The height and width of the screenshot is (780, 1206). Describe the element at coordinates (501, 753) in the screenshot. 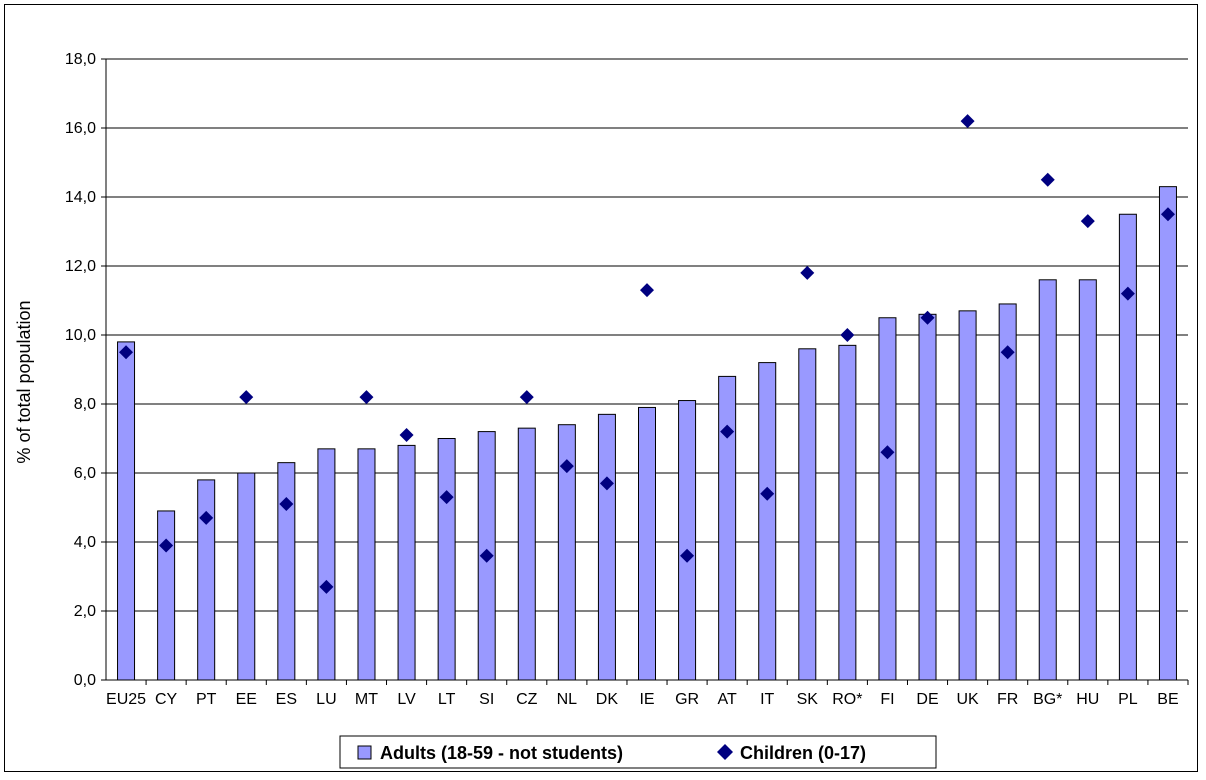

I see `legend-label-adults: Adults (18-59 - not students)` at that location.